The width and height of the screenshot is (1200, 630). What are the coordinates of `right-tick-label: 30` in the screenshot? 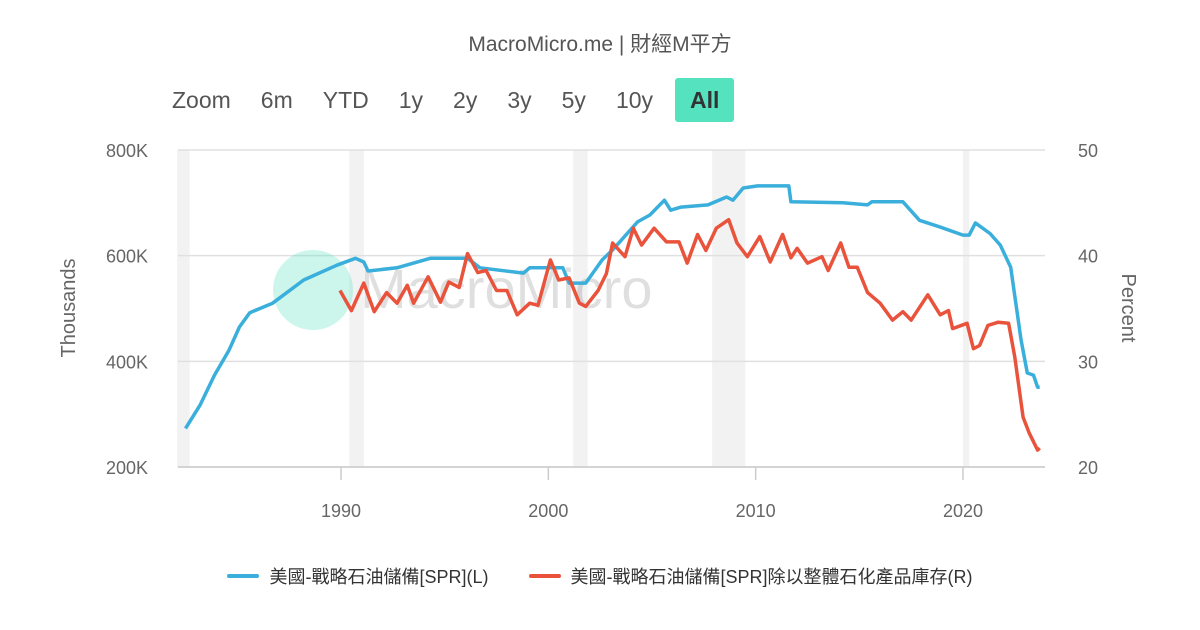 It's located at (1088, 362).